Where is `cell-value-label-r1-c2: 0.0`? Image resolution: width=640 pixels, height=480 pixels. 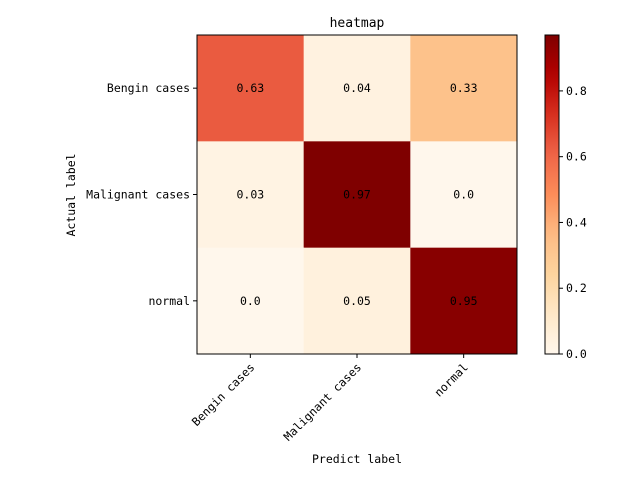
cell-value-label-r1-c2: 0.0 is located at coordinates (463, 195).